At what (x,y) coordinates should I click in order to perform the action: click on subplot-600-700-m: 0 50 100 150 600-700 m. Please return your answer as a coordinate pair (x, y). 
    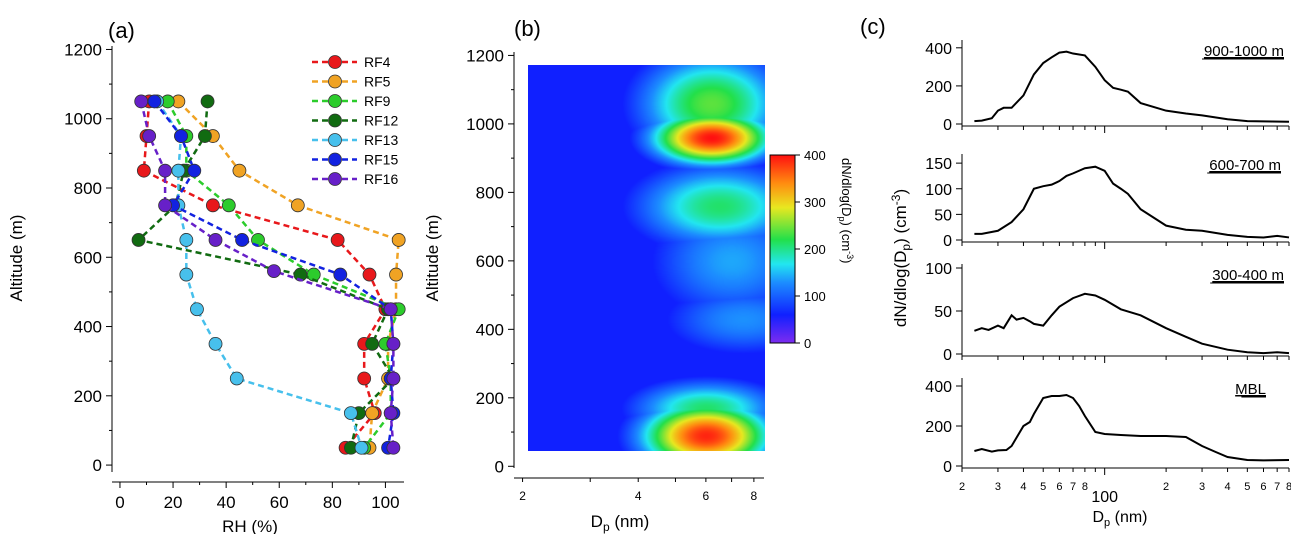
    Looking at the image, I should click on (1107, 202).